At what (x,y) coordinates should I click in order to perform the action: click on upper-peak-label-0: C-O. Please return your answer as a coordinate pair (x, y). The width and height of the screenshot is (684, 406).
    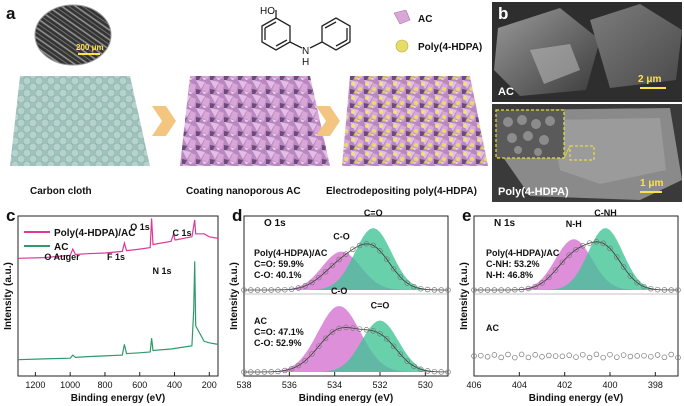
    Looking at the image, I should click on (341, 237).